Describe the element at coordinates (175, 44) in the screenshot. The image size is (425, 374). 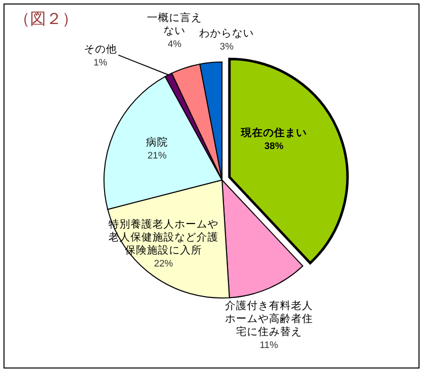
I see `data-label: 4%` at that location.